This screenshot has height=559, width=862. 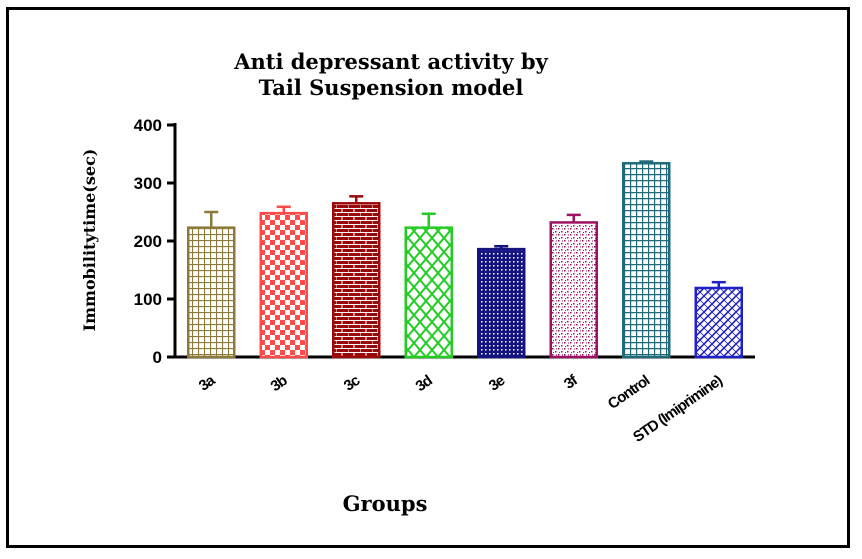 I want to click on bar-3f, so click(x=573, y=290).